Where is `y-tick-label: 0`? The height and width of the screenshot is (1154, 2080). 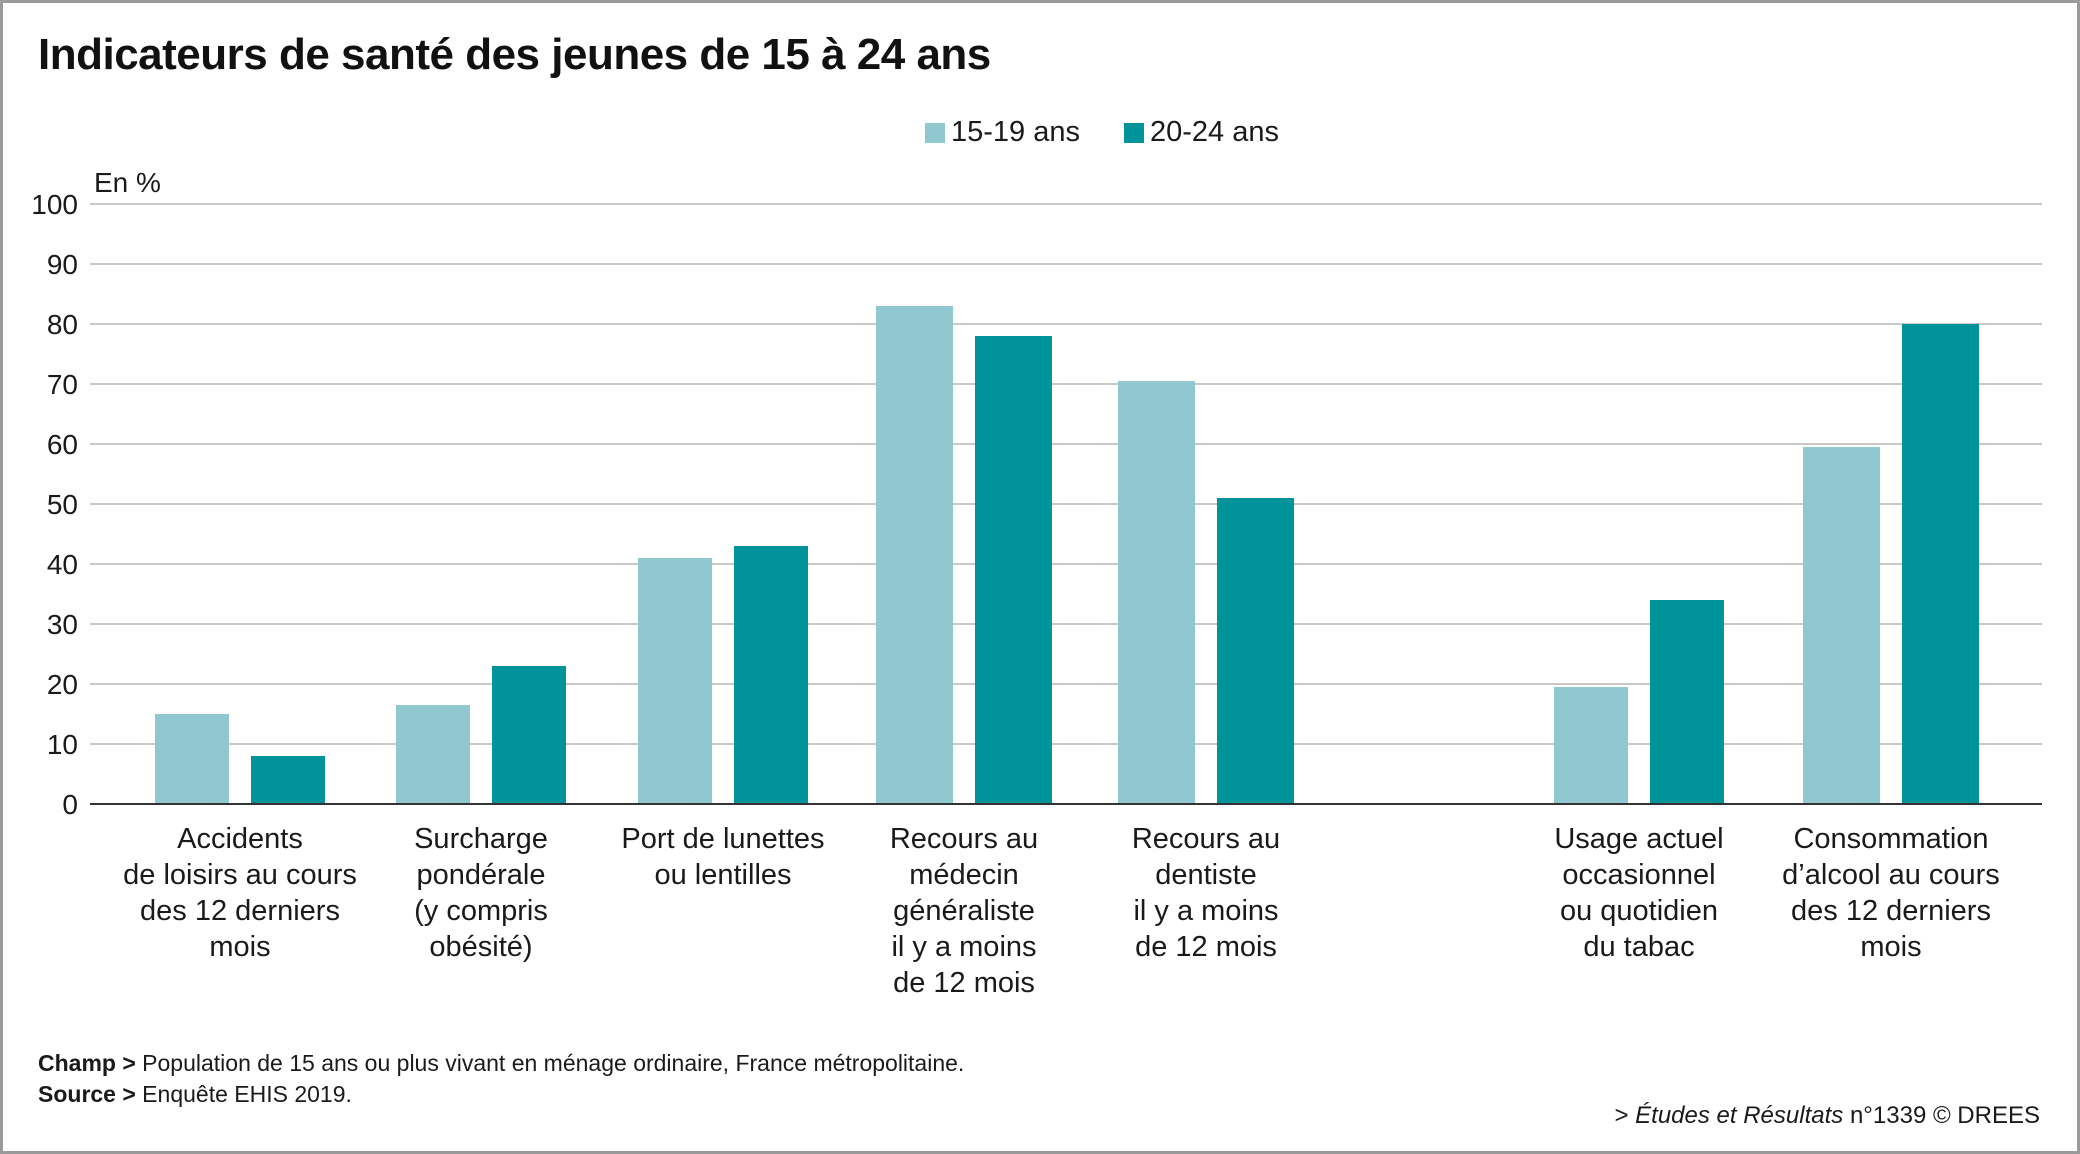
y-tick-label: 0 is located at coordinates (70, 804).